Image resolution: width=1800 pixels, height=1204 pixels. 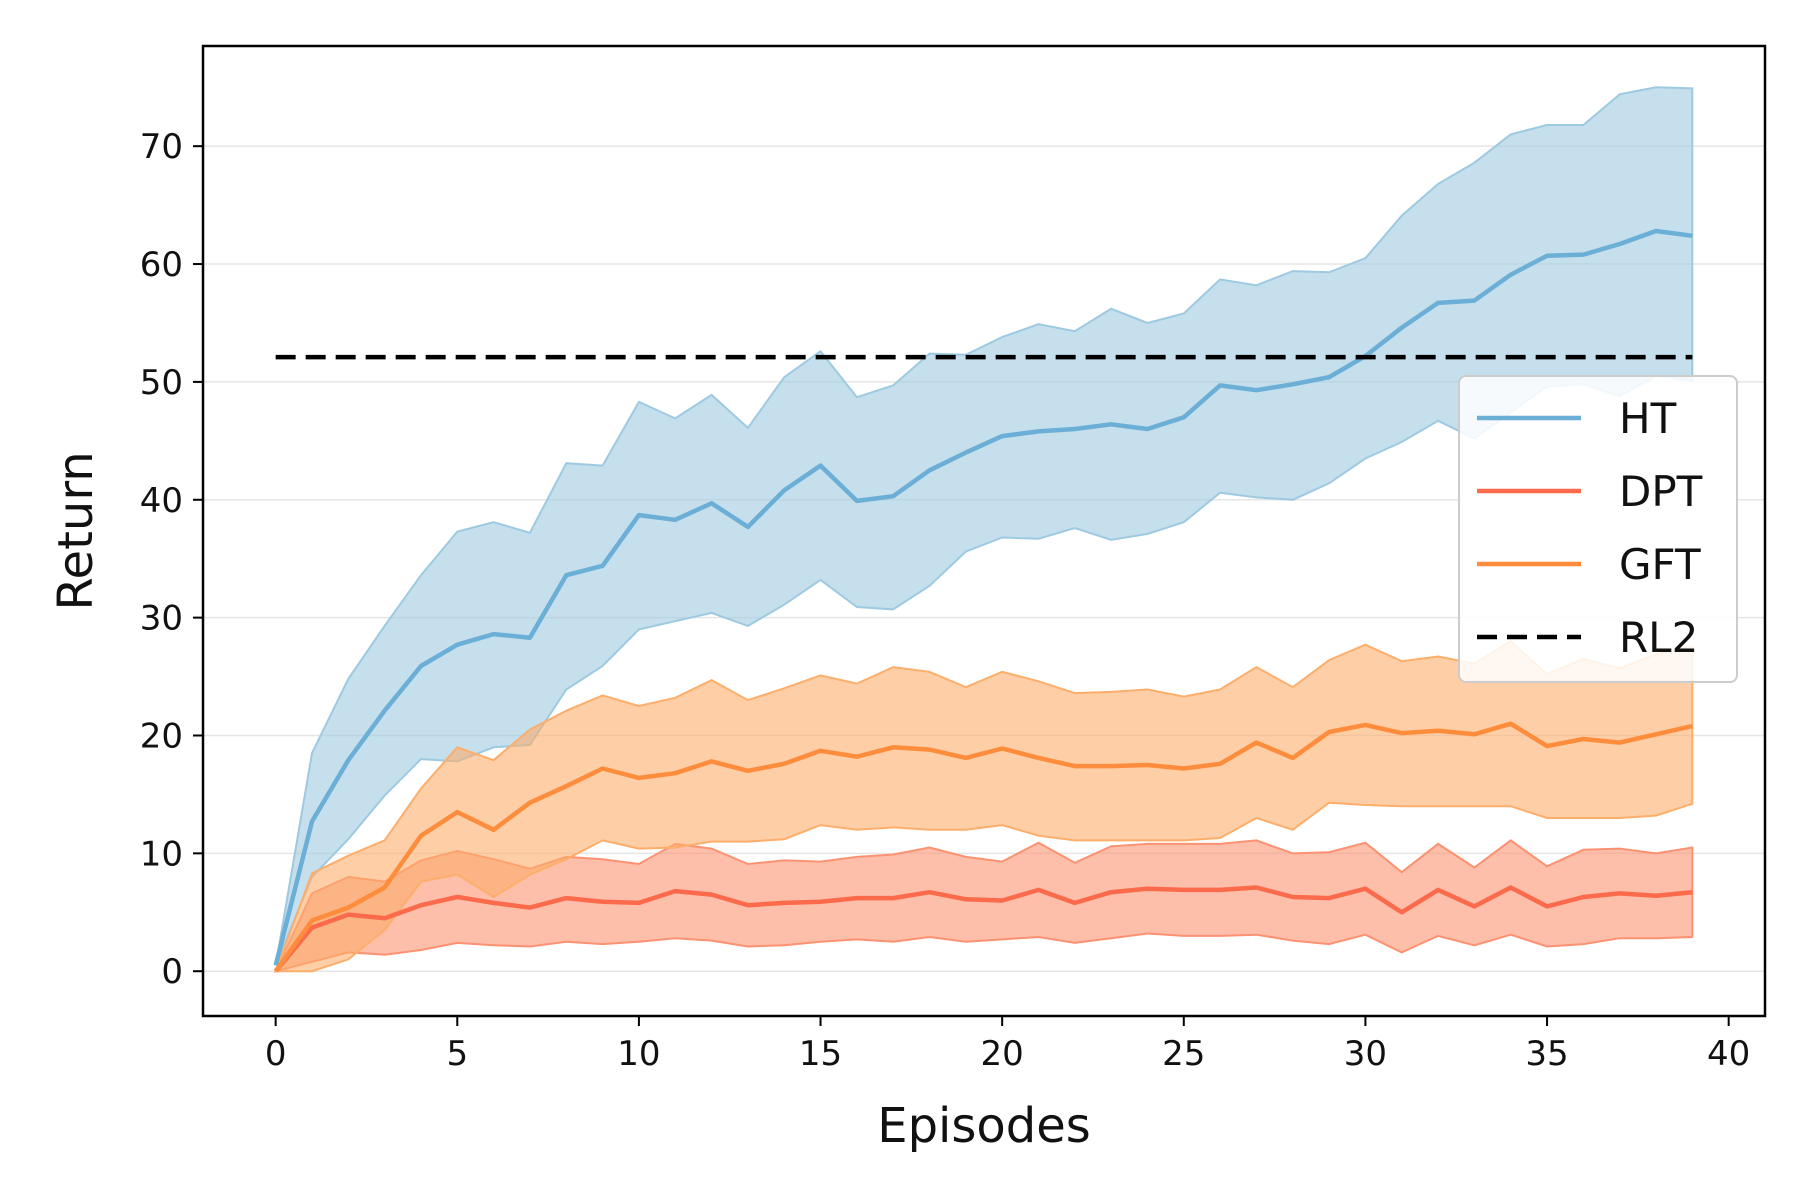 I want to click on legend-label-ht: HT, so click(x=1648, y=418).